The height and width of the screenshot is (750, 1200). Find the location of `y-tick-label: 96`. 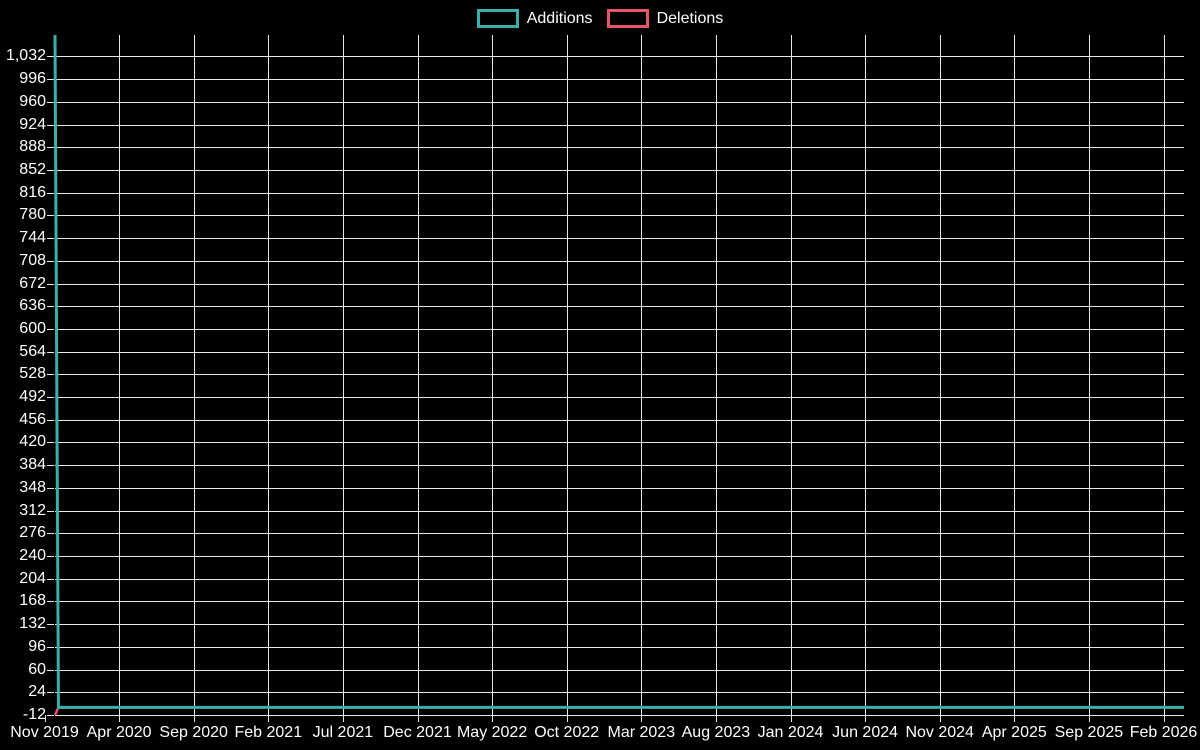

y-tick-label: 96 is located at coordinates (37, 646).